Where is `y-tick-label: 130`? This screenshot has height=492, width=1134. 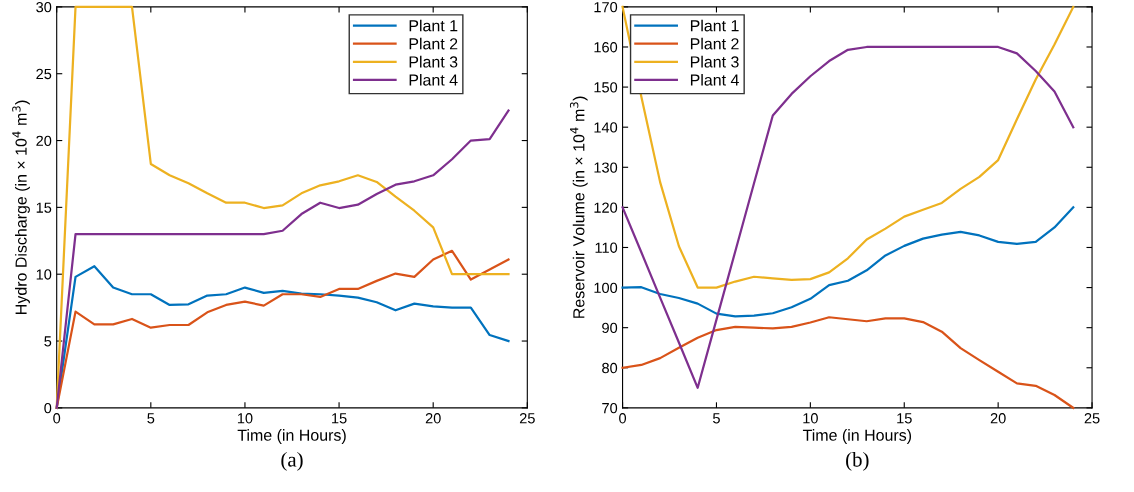
y-tick-label: 130 is located at coordinates (606, 167).